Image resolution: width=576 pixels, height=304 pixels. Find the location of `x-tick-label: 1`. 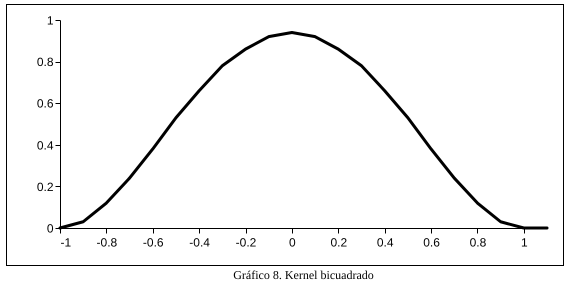

x-tick-label: 1 is located at coordinates (524, 243).